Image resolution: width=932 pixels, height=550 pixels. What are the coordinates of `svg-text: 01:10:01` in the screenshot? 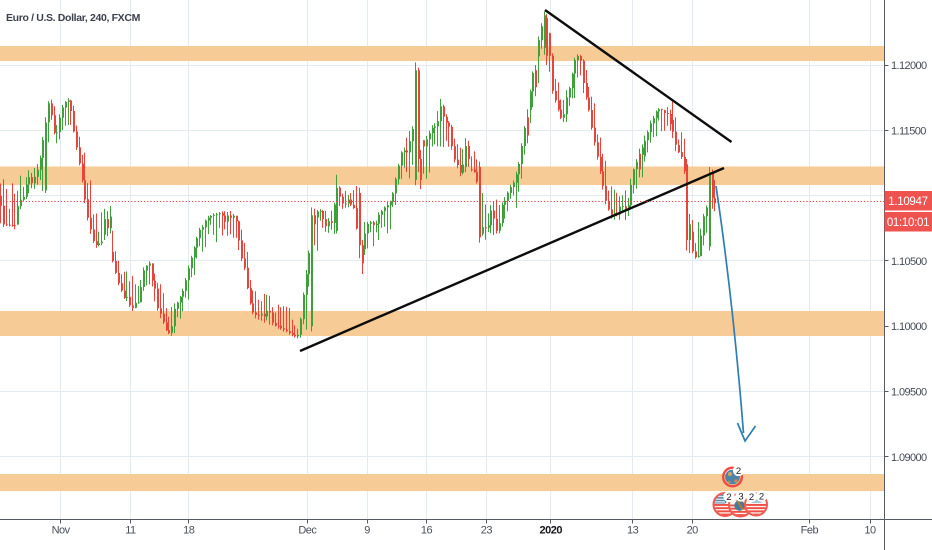 It's located at (908, 223).